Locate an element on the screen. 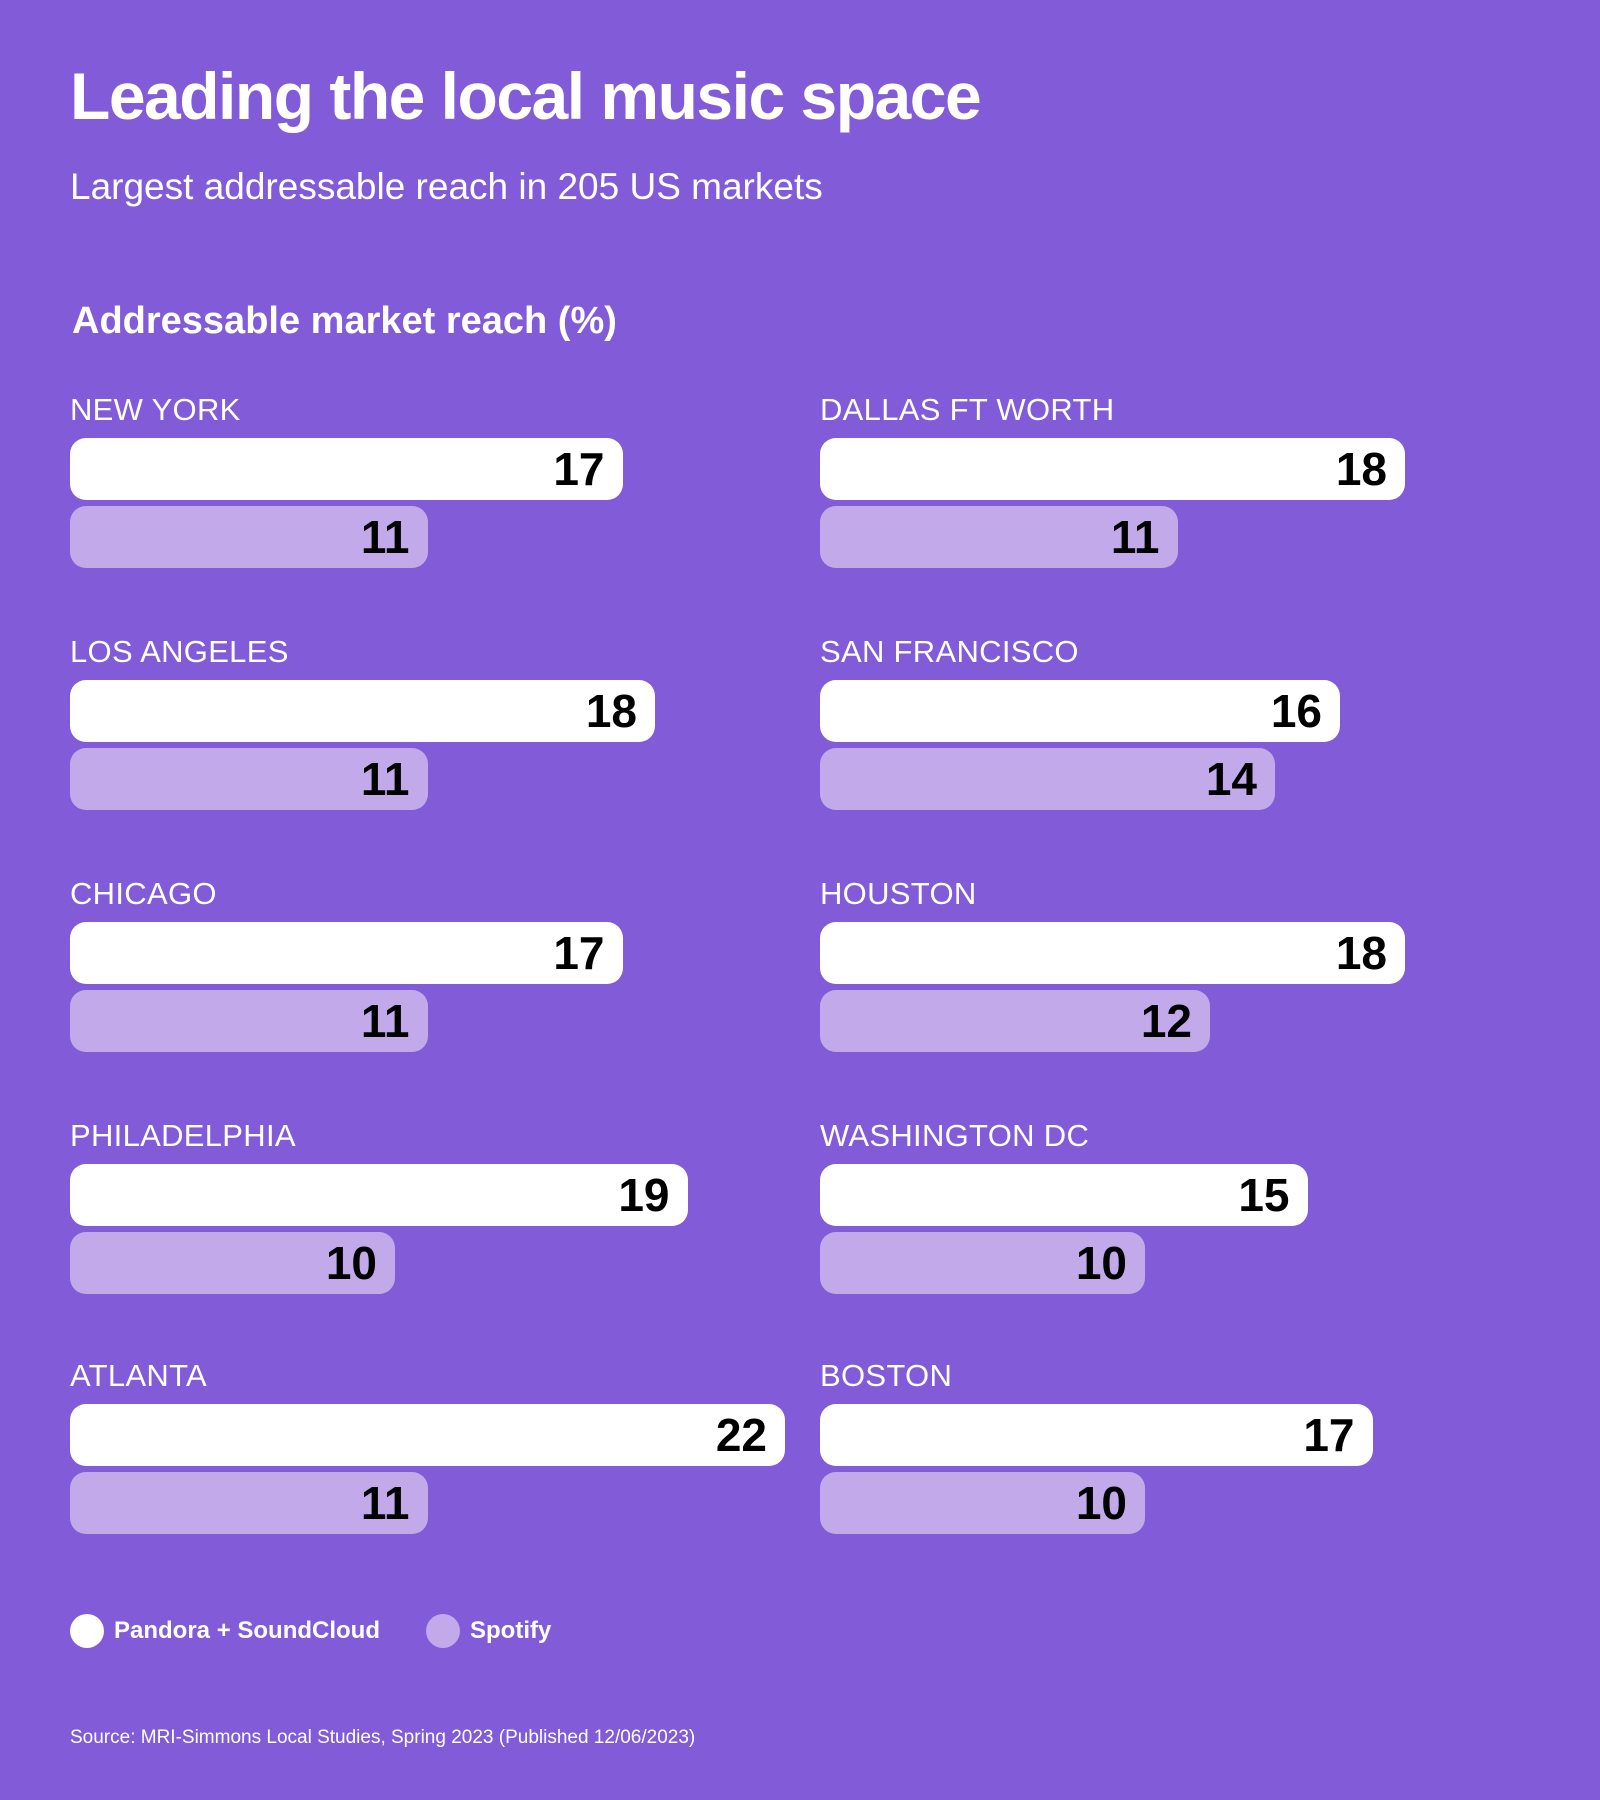 This screenshot has height=1800, width=1600. bar-pandora-soundcloud: 22 is located at coordinates (427, 1435).